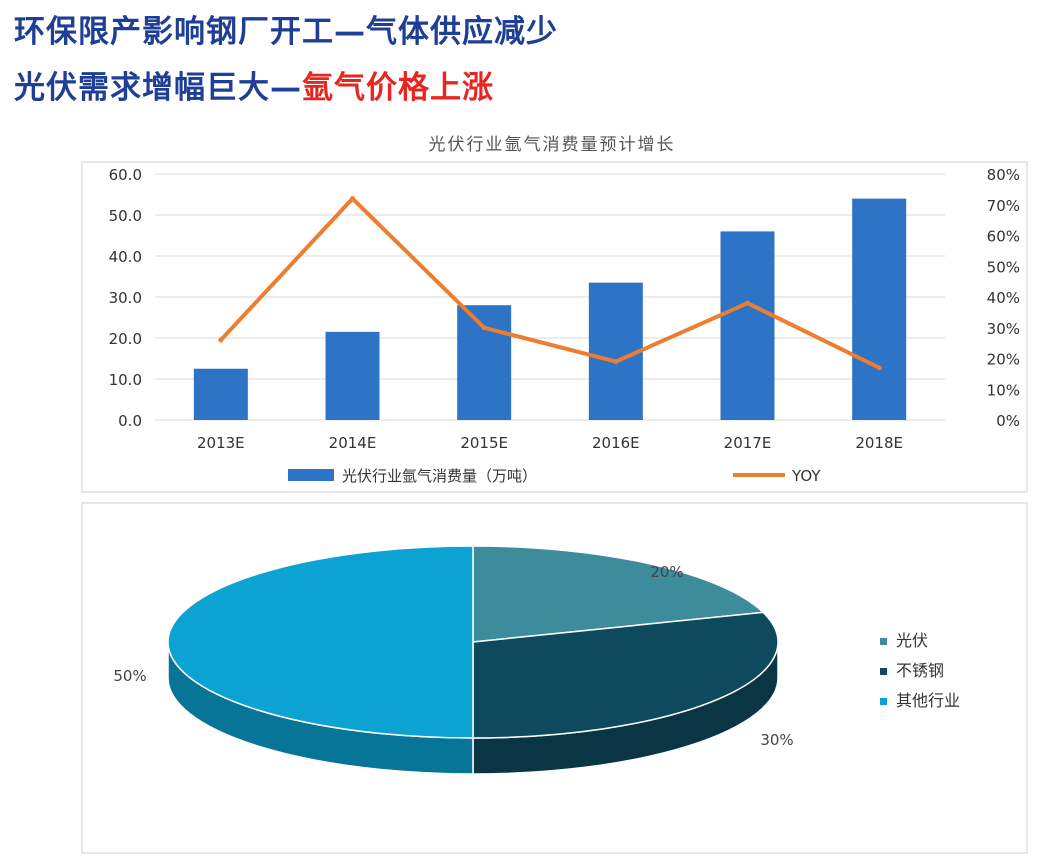  Describe the element at coordinates (748, 443) in the screenshot. I see `x-tick-label: 2017E` at that location.